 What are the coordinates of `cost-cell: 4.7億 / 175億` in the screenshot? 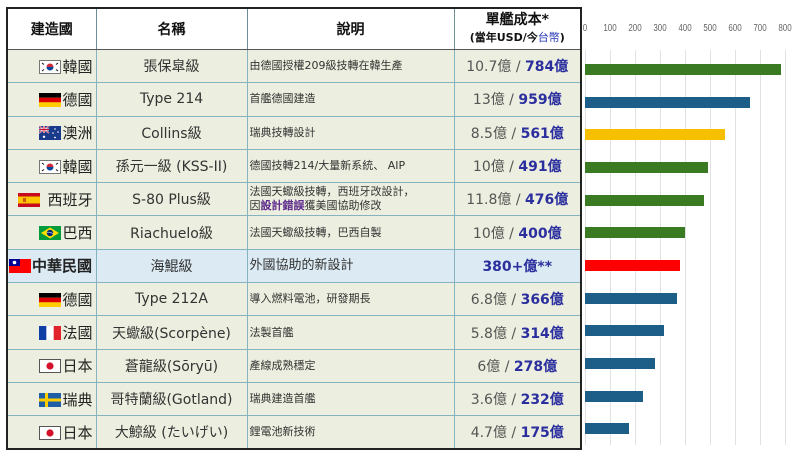 It's located at (517, 432).